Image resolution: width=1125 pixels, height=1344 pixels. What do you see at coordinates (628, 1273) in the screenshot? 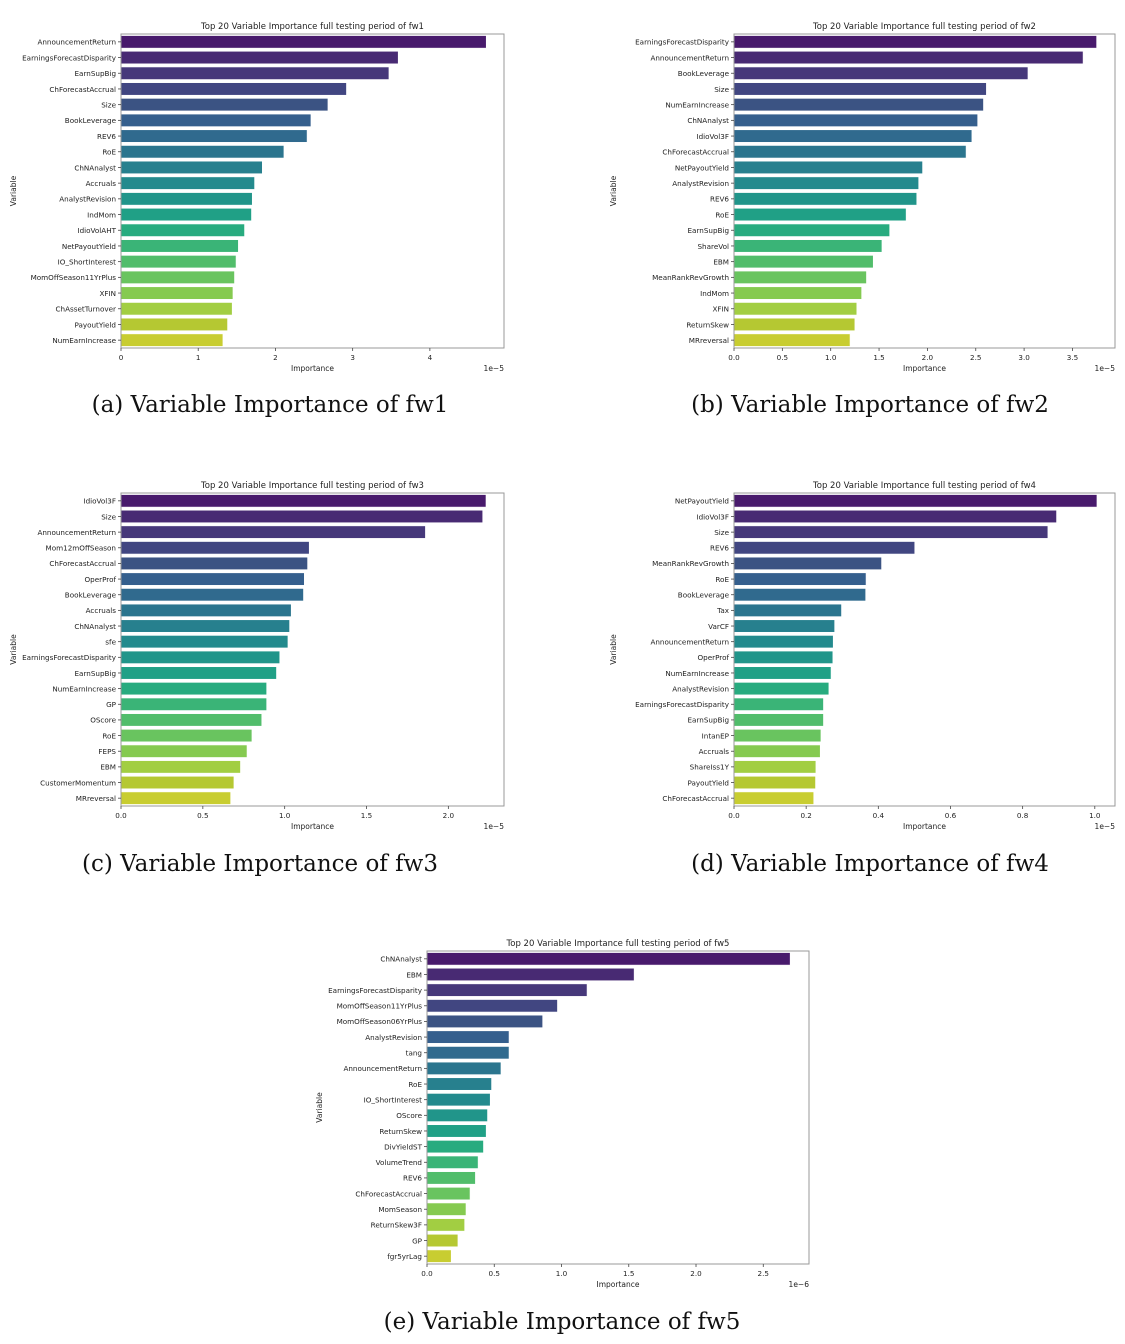
I see `x-tick-label: 1.5` at bounding box center [628, 1273].